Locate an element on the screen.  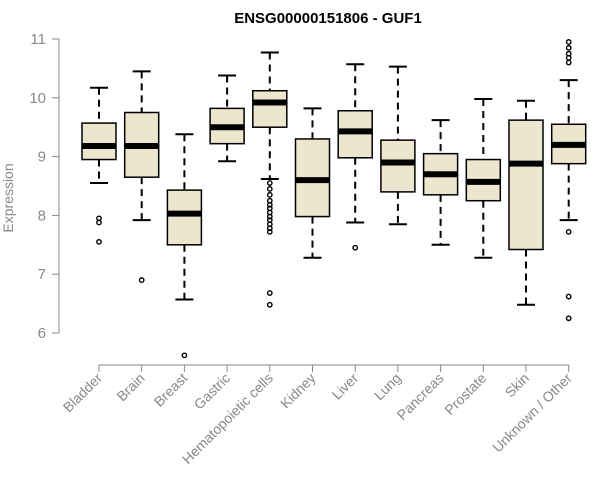
box-hematopoietic-cells is located at coordinates (270, 179).